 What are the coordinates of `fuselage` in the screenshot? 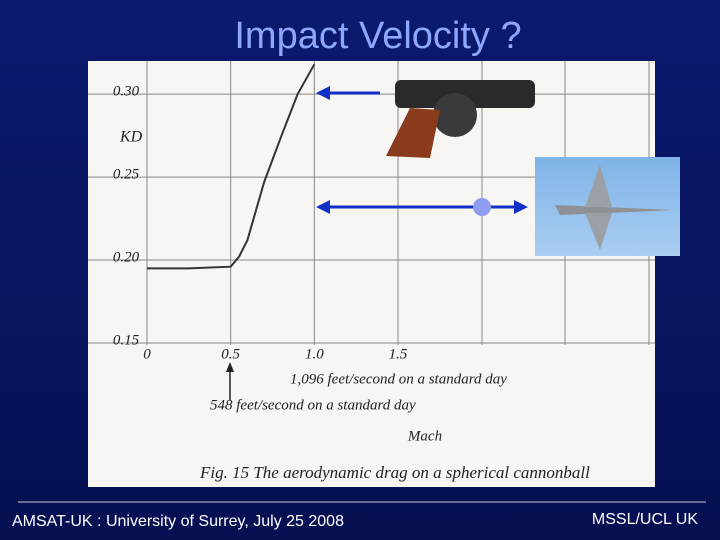 It's located at (615, 210).